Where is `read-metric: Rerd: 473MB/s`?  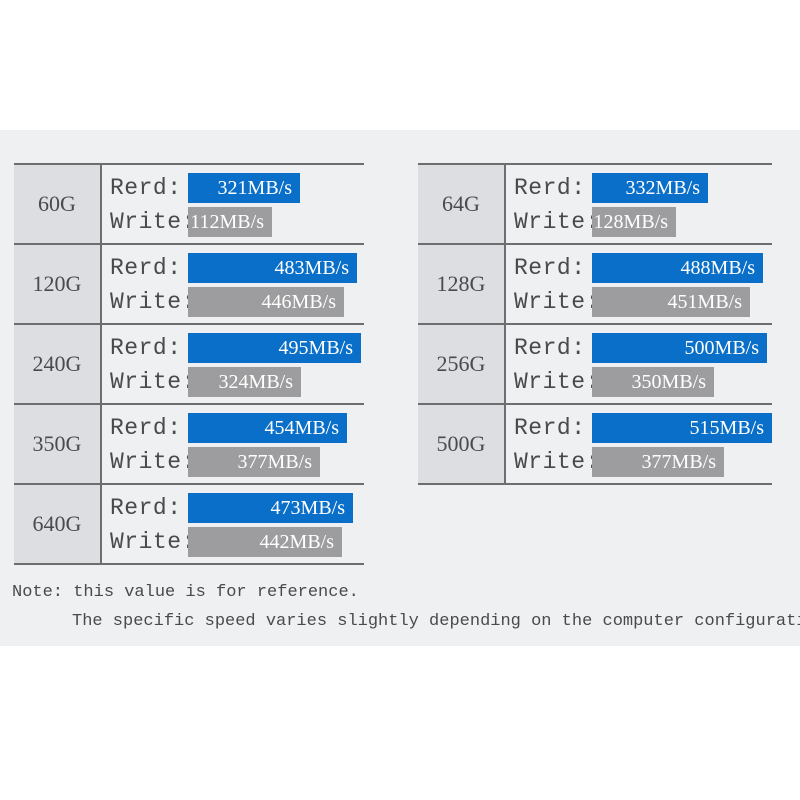
read-metric: Rerd: 473MB/s is located at coordinates (231, 508).